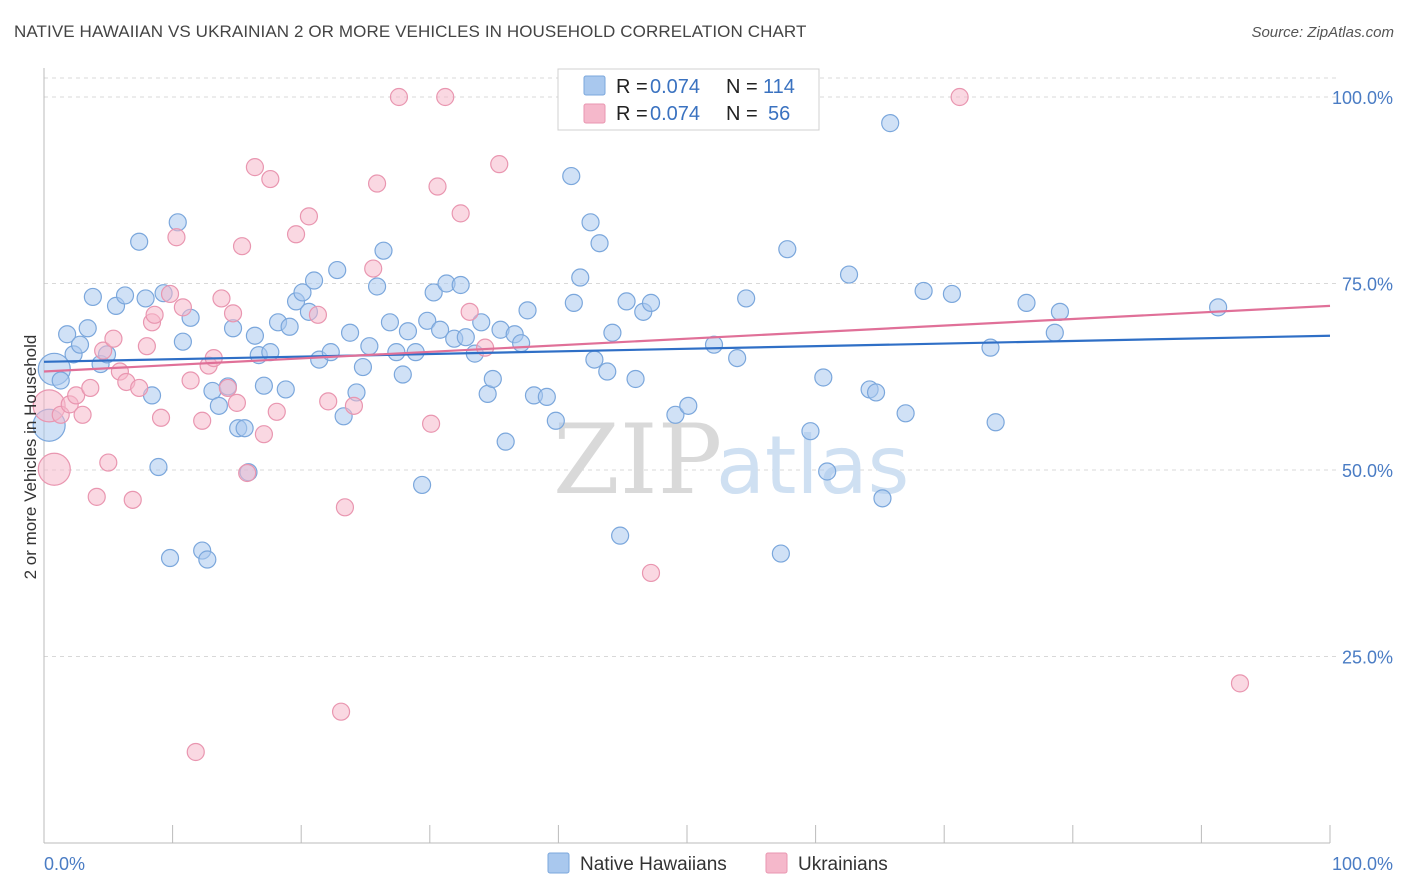  Describe the element at coordinates (1362, 378) in the screenshot. I see `y-tick-labels: 25.0% 50.0% 75.0% 100.0%` at that location.